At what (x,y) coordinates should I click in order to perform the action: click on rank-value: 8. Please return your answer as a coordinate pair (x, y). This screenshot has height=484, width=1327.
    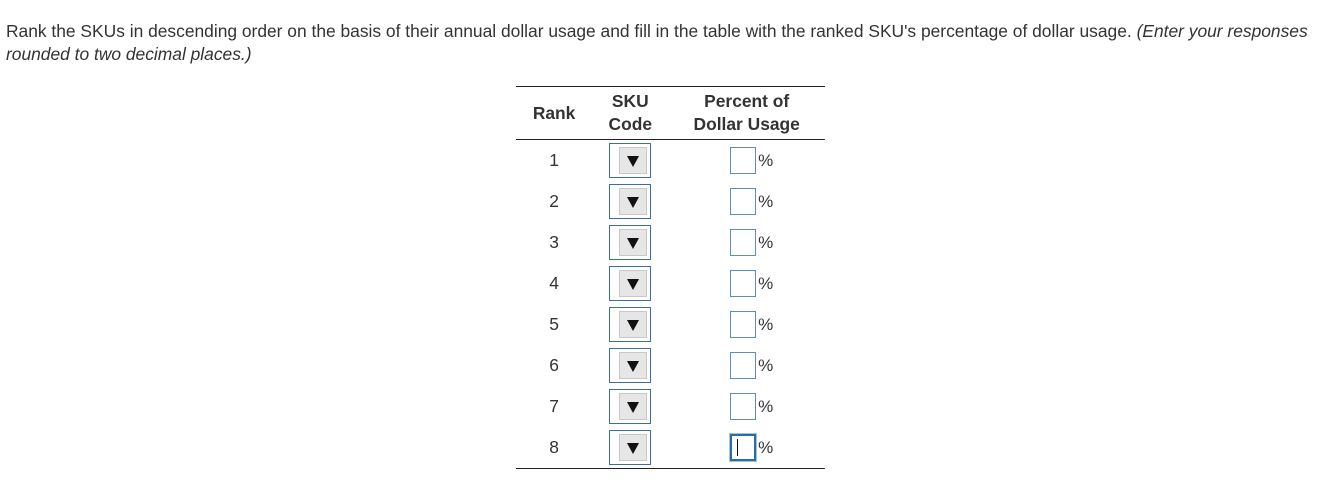
    Looking at the image, I should click on (554, 447).